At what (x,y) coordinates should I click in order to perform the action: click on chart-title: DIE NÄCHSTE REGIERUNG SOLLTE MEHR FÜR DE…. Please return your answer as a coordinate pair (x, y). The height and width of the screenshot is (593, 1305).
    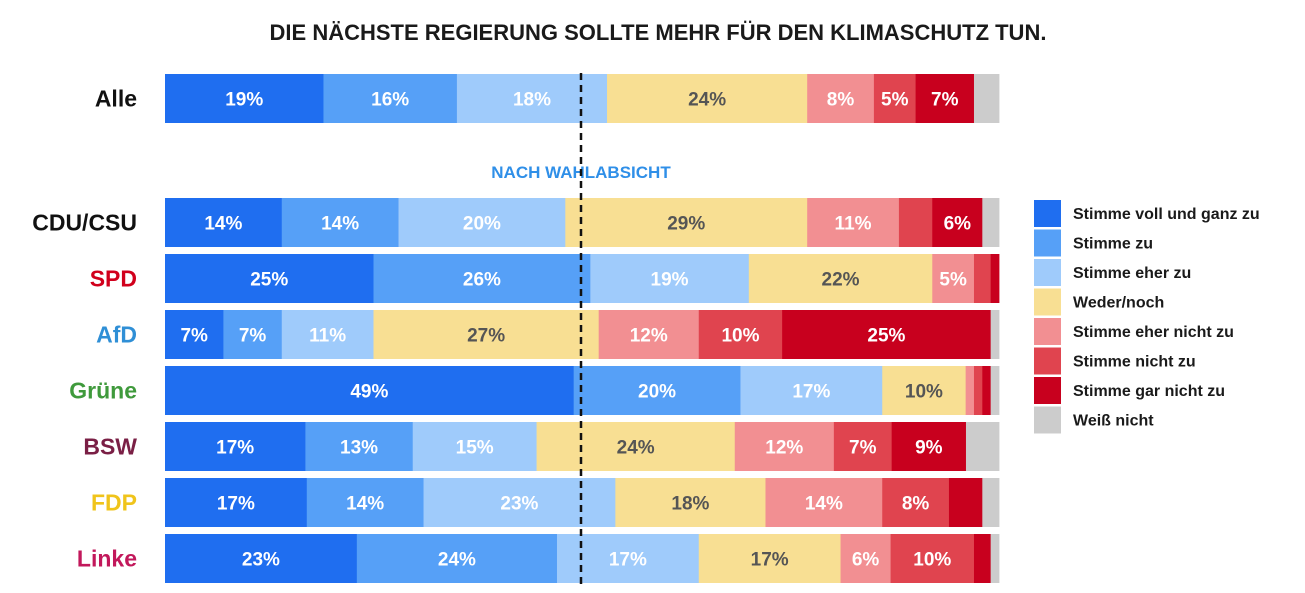
    Looking at the image, I should click on (658, 32).